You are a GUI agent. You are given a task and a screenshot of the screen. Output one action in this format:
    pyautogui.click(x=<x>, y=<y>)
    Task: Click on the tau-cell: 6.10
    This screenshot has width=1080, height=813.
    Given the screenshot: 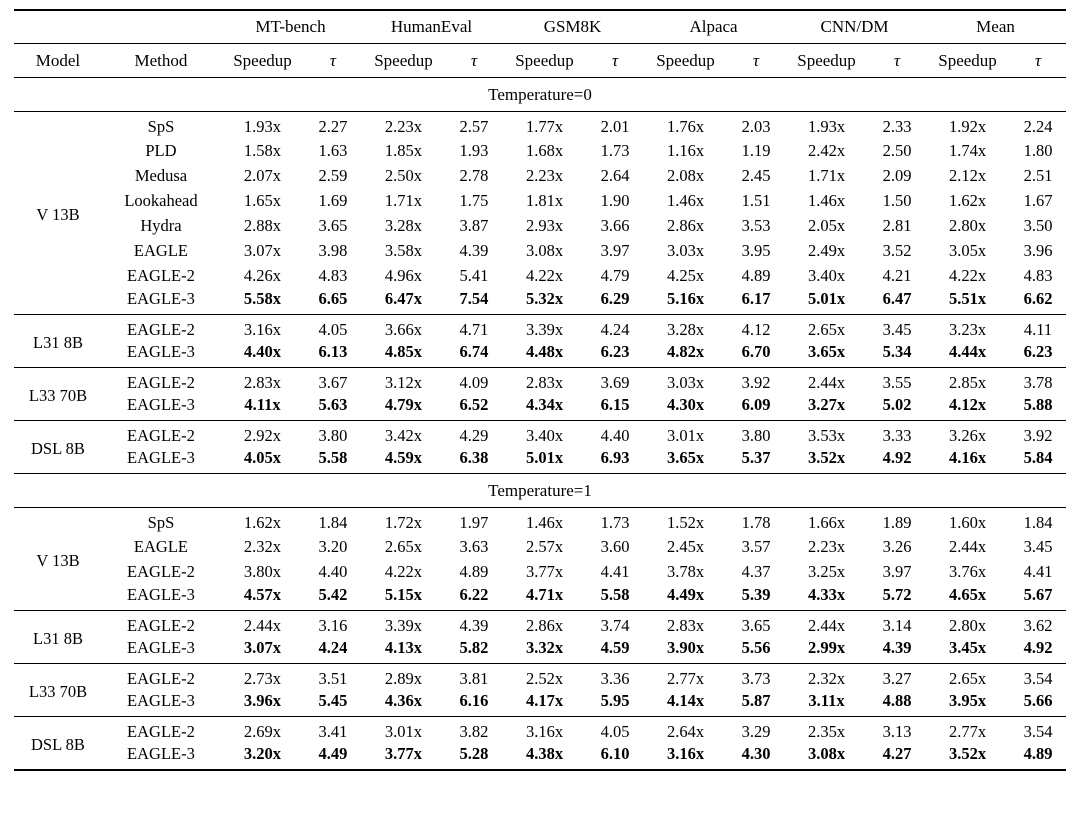 What is the action you would take?
    pyautogui.click(x=615, y=753)
    